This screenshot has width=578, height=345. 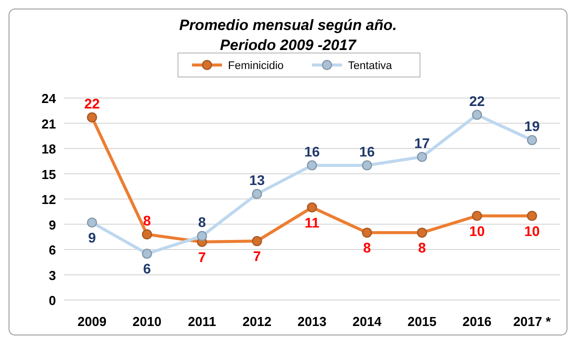 What do you see at coordinates (92, 238) in the screenshot?
I see `data-label: 9` at bounding box center [92, 238].